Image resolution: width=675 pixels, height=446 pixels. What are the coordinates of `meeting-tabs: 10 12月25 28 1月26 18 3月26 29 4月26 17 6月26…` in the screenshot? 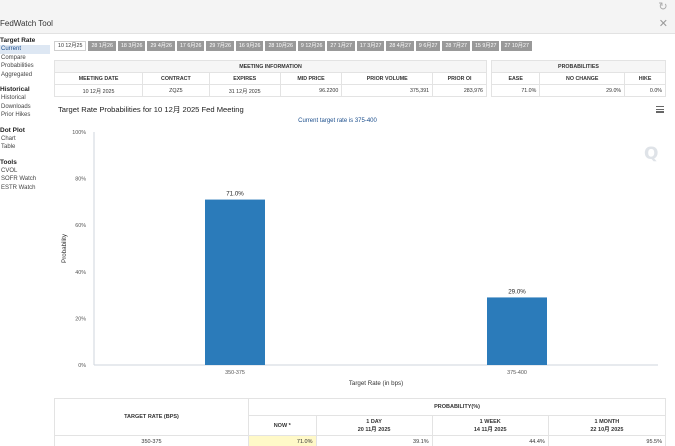 It's located at (293, 46).